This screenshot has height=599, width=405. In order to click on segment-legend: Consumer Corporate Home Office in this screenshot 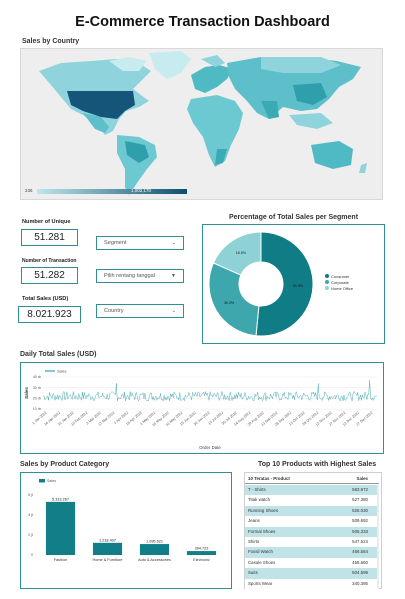, I will do `click(339, 283)`.